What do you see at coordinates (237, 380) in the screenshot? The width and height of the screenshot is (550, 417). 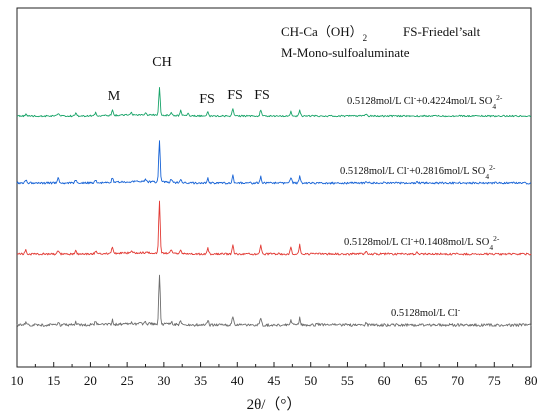 I see `x-tick-label: 40` at bounding box center [237, 380].